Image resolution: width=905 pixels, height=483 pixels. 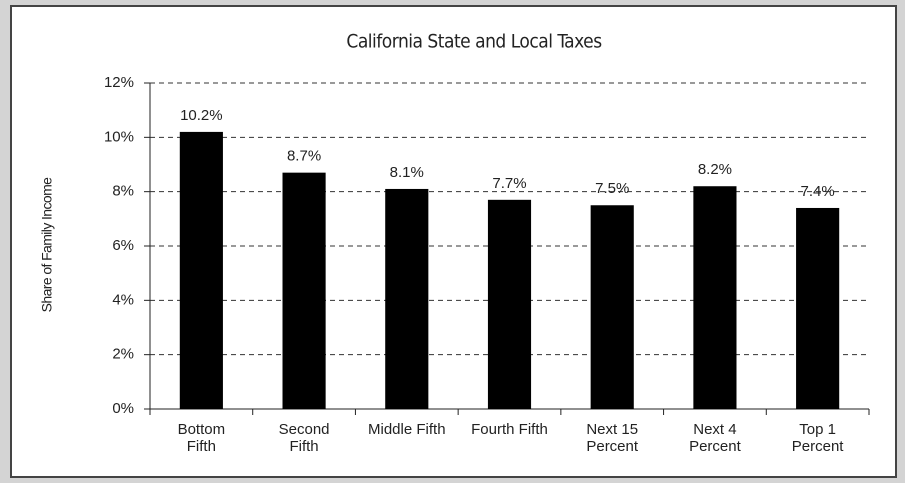 What do you see at coordinates (304, 156) in the screenshot?
I see `data-label: 8.7%` at bounding box center [304, 156].